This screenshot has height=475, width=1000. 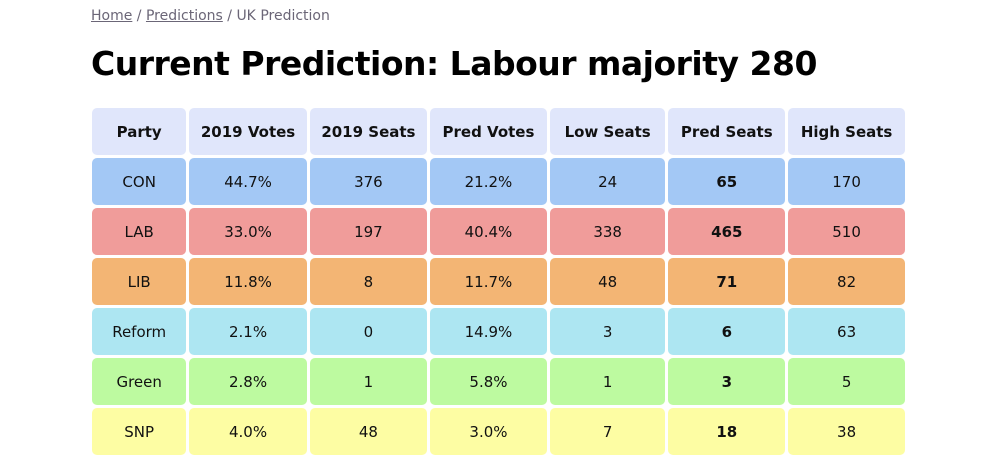 I want to click on party-cell: LIB, so click(x=139, y=281).